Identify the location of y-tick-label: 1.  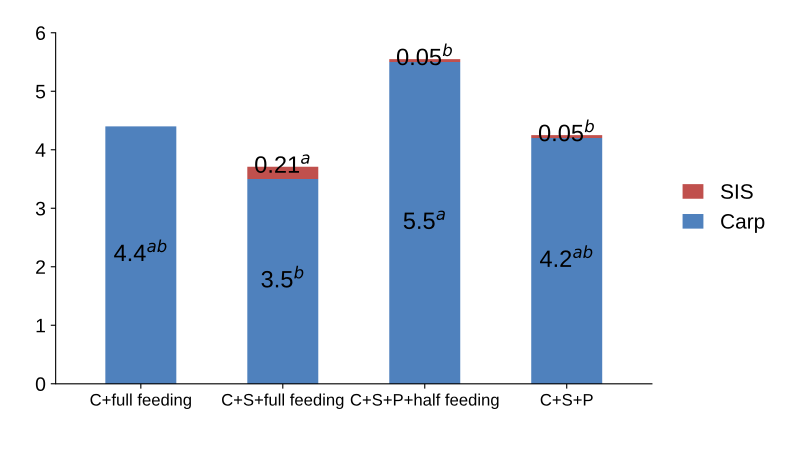
(40, 325).